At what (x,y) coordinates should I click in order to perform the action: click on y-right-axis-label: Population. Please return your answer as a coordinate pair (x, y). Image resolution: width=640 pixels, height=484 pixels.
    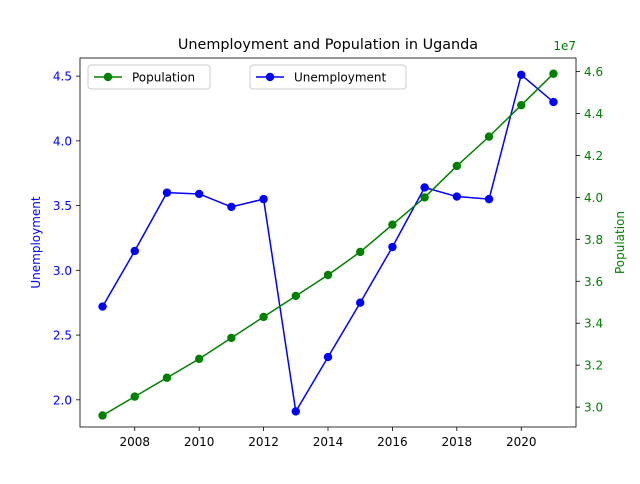
    Looking at the image, I should click on (620, 242).